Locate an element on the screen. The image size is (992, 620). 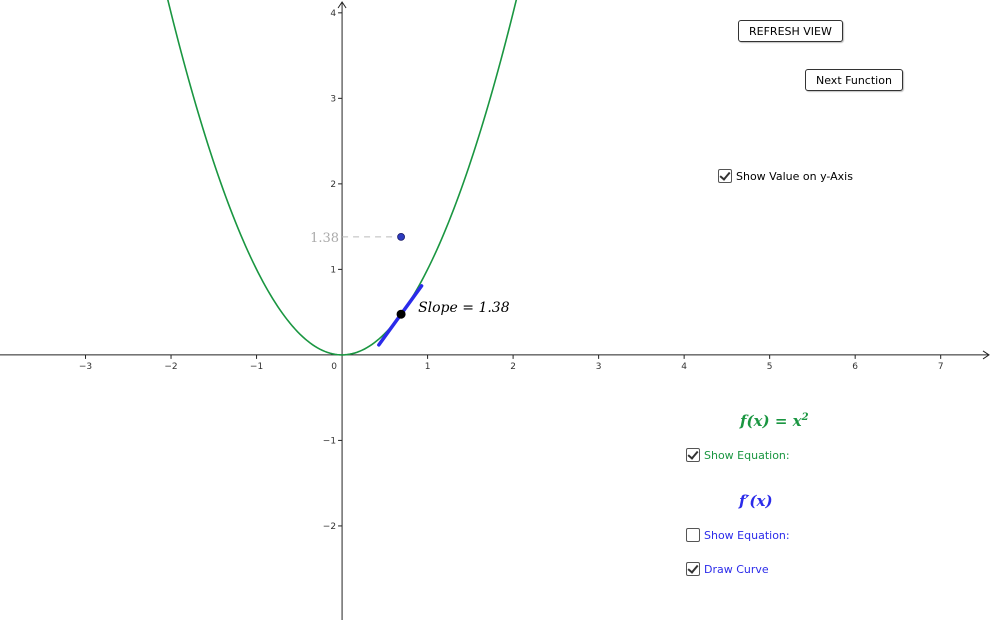
x-tick-label: −2 is located at coordinates (170, 367).